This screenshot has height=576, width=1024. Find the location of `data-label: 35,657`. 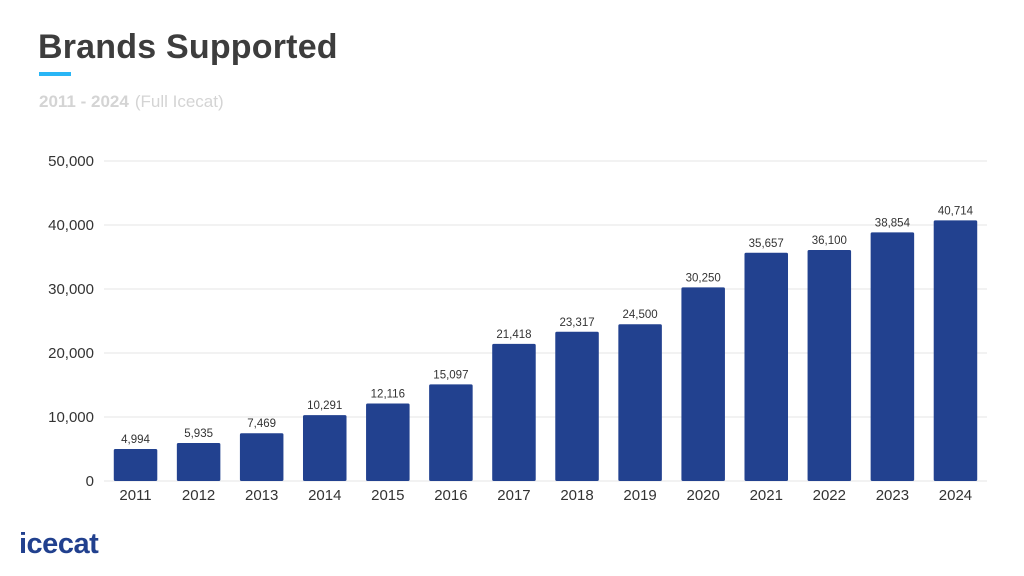

data-label: 35,657 is located at coordinates (766, 244).